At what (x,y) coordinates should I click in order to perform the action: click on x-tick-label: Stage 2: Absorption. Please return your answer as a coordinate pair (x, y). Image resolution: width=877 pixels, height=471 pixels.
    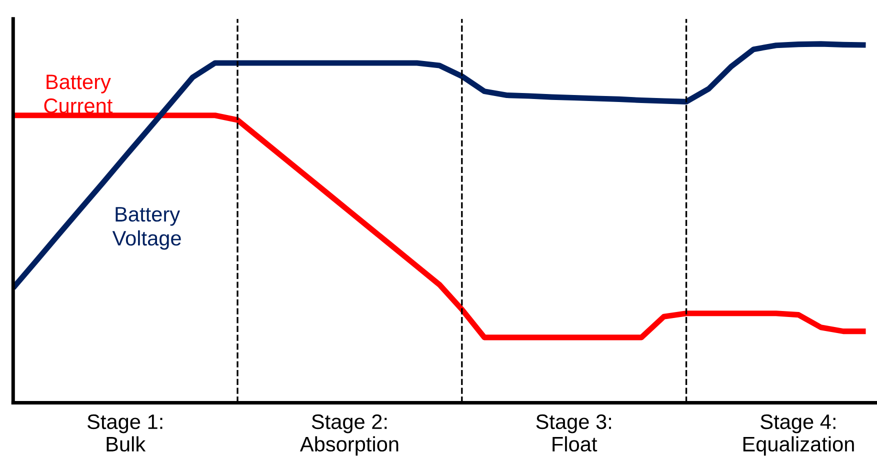
    Looking at the image, I should click on (349, 435).